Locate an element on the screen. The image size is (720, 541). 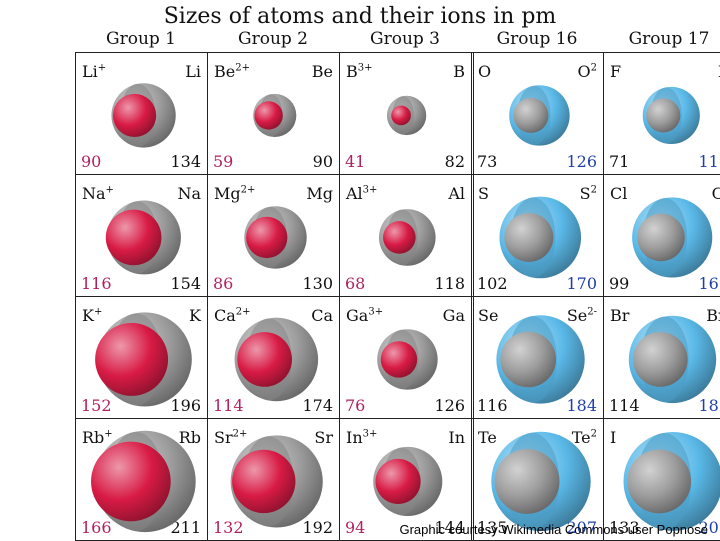
element-cell: B3+ B 41 82 is located at coordinates (405, 113).